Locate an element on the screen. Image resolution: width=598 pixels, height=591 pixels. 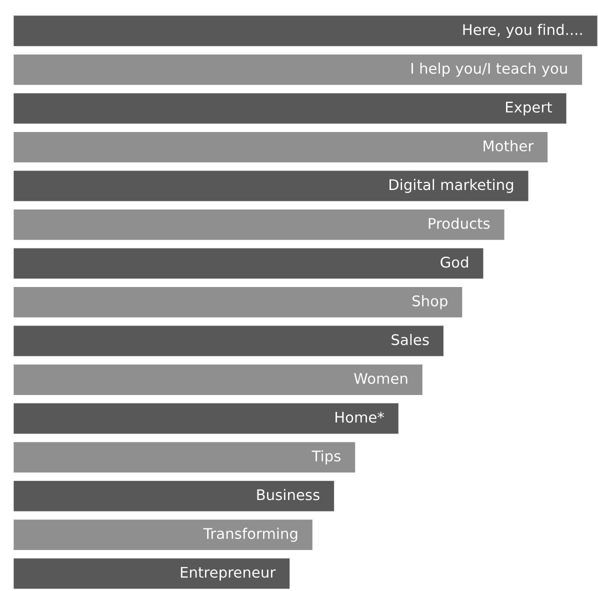
y-tick-label: Tips is located at coordinates (326, 457).